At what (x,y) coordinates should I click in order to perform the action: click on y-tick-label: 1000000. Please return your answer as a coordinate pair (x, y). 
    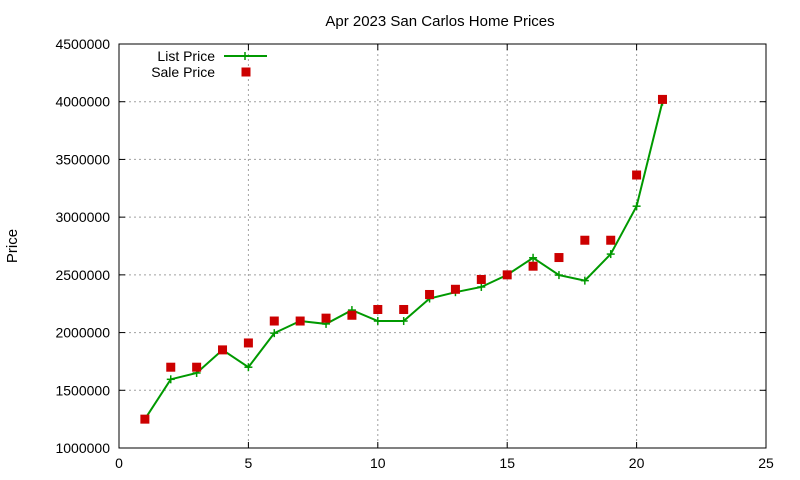
    Looking at the image, I should click on (82, 448).